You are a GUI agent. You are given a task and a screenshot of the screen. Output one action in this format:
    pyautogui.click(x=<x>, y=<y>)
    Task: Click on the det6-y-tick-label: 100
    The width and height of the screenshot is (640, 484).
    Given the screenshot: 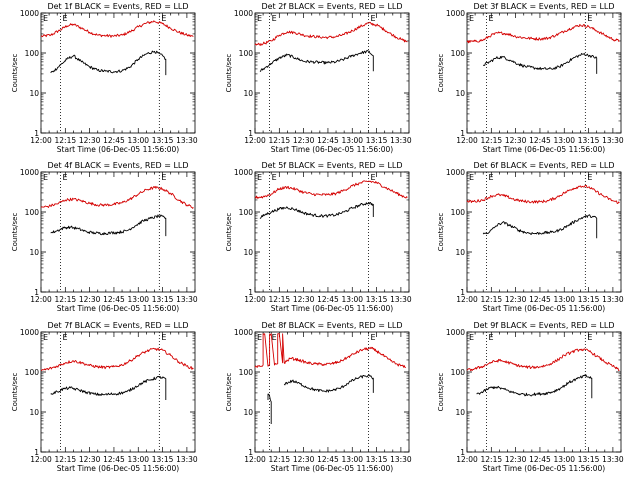 What is the action you would take?
    pyautogui.click(x=458, y=212)
    